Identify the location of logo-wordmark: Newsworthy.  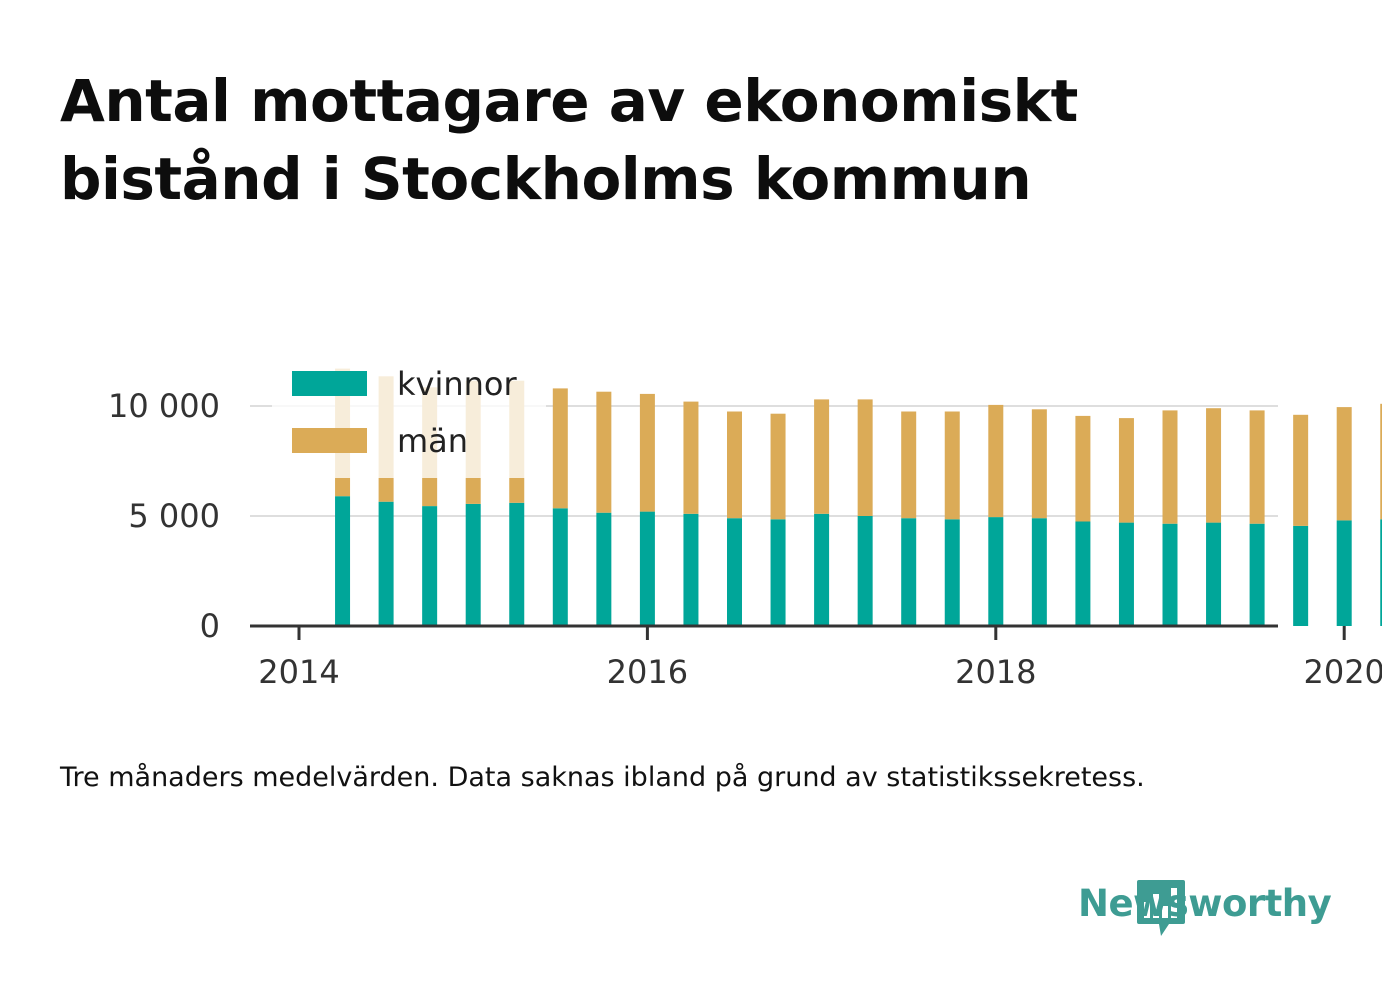
(1205, 903).